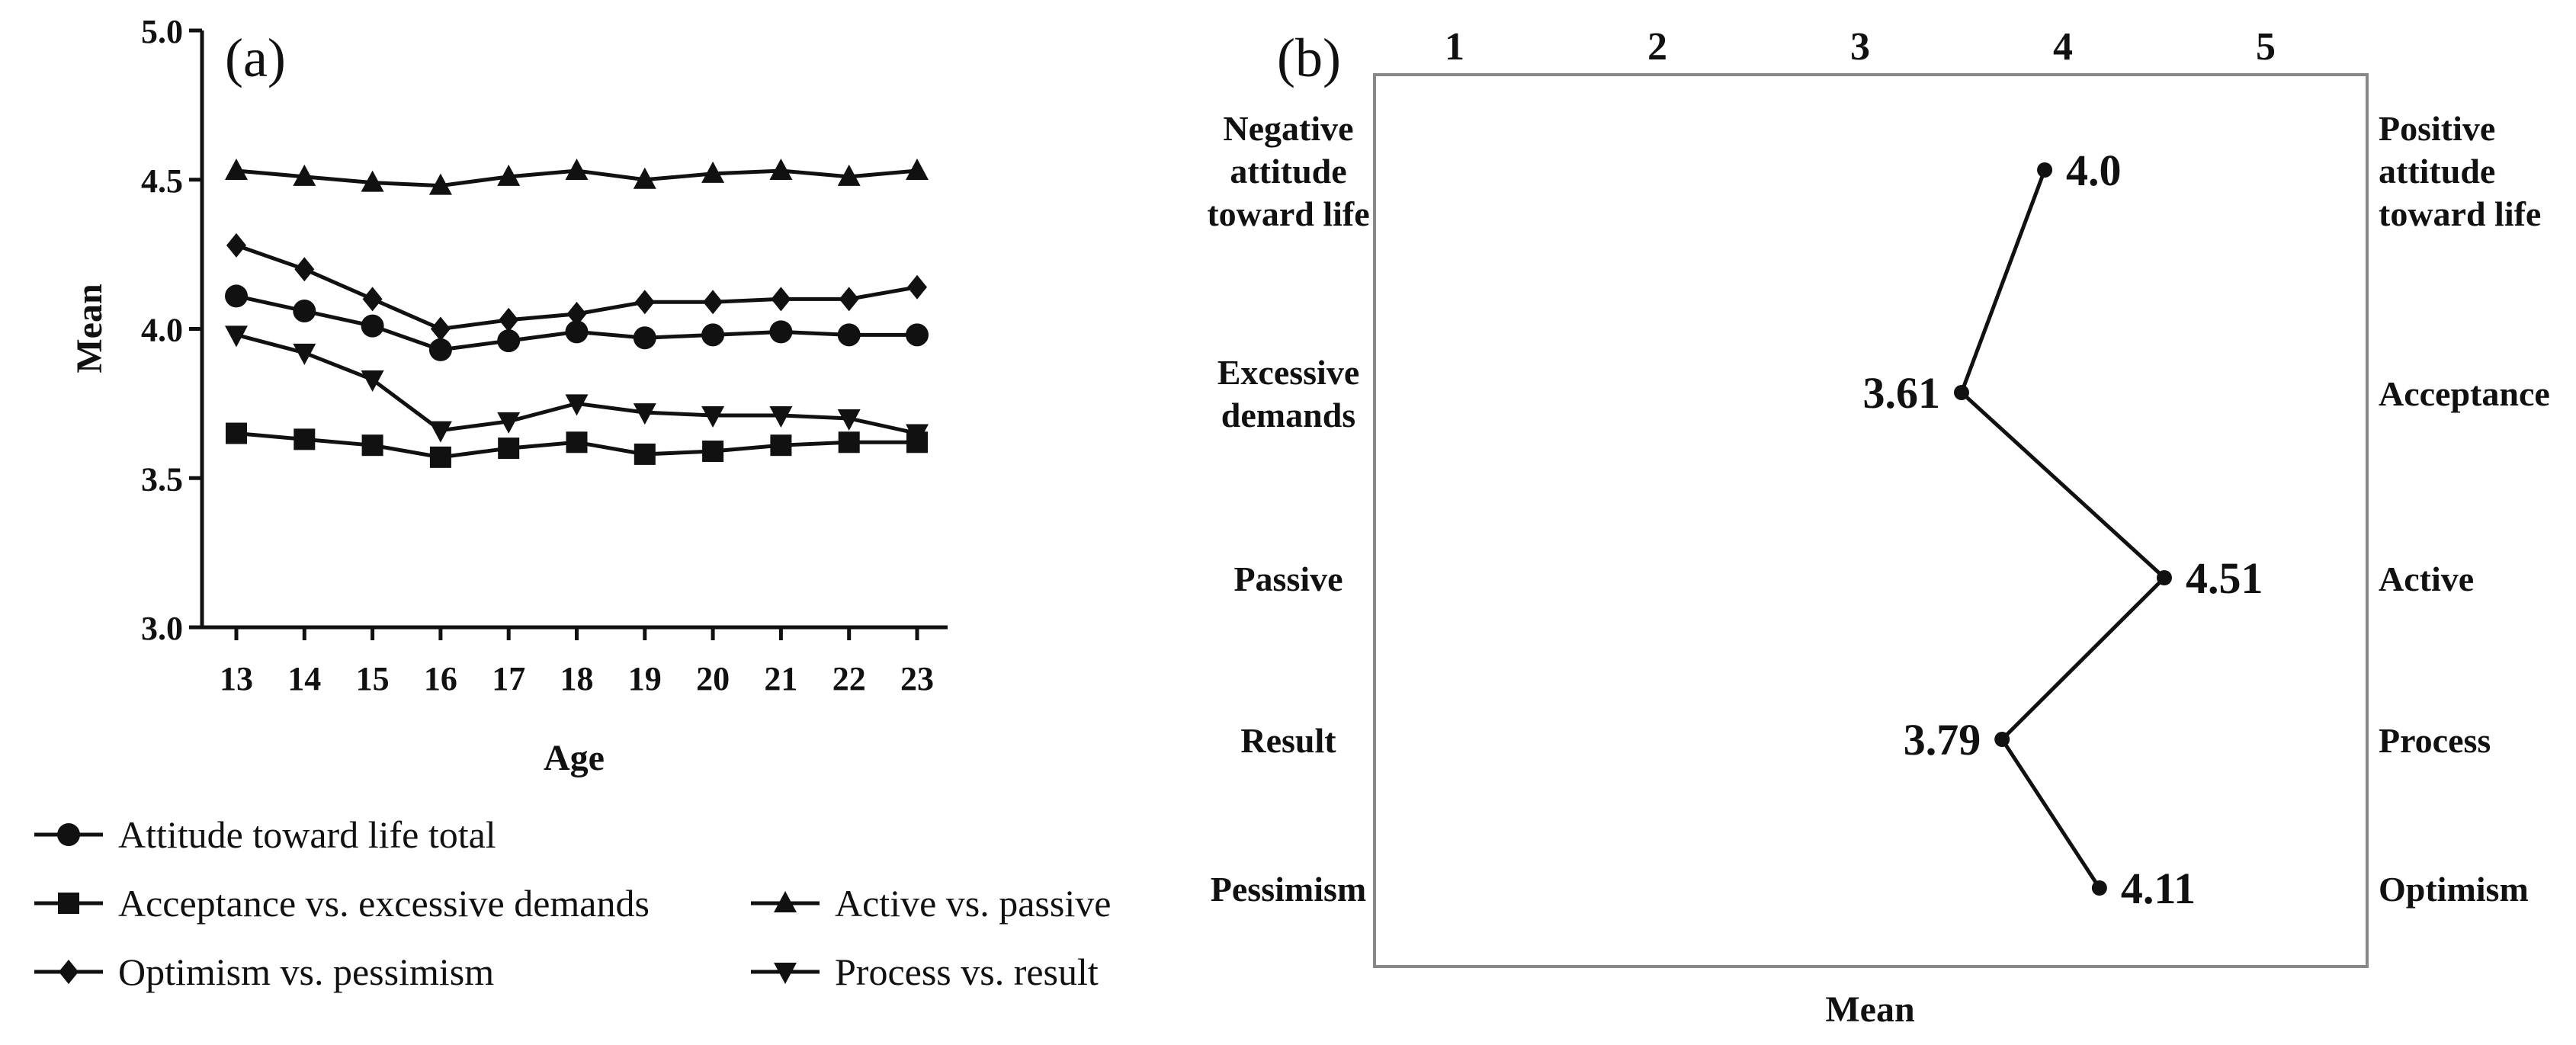 This screenshot has width=2576, height=1045. I want to click on series-process, so click(577, 385).